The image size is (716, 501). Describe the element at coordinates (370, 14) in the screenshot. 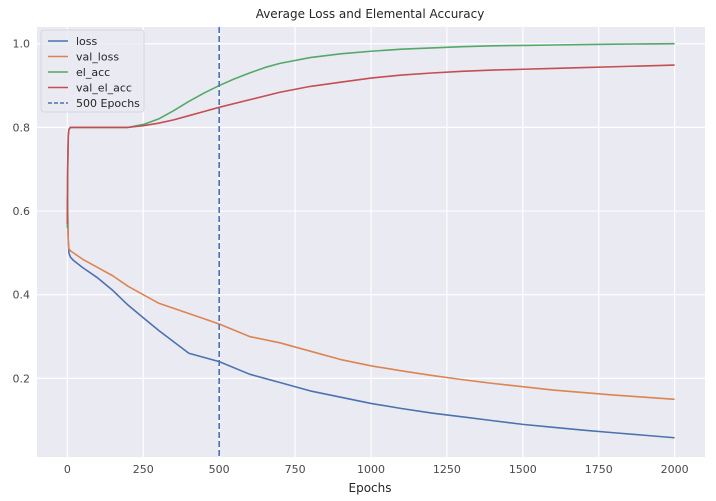

I see `chart-title: Average Loss and Elemental Accuracy` at that location.